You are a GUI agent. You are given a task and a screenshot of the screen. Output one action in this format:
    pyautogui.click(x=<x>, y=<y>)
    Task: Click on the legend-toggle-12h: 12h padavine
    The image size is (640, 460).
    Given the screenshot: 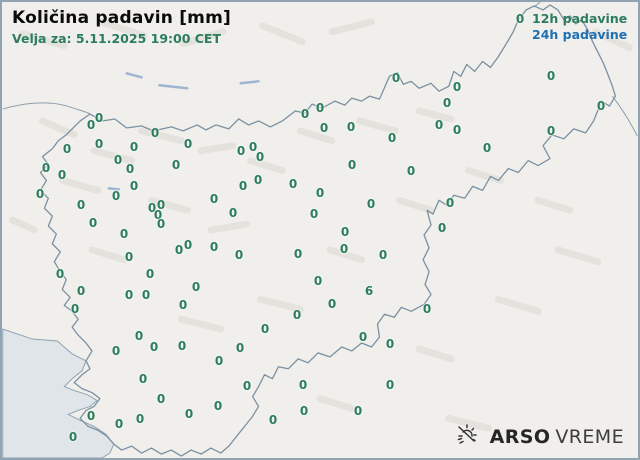 What is the action you would take?
    pyautogui.click(x=580, y=18)
    